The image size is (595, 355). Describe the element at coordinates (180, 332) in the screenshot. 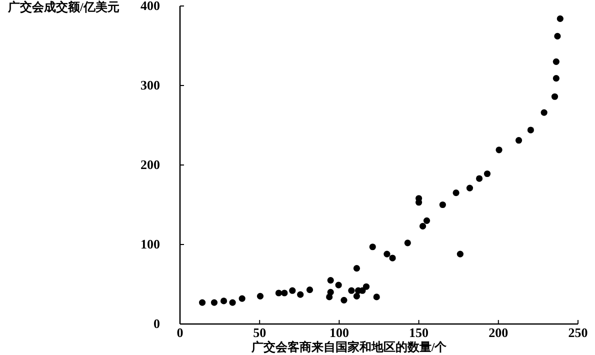

I see `x-tick-label: 0` at that location.